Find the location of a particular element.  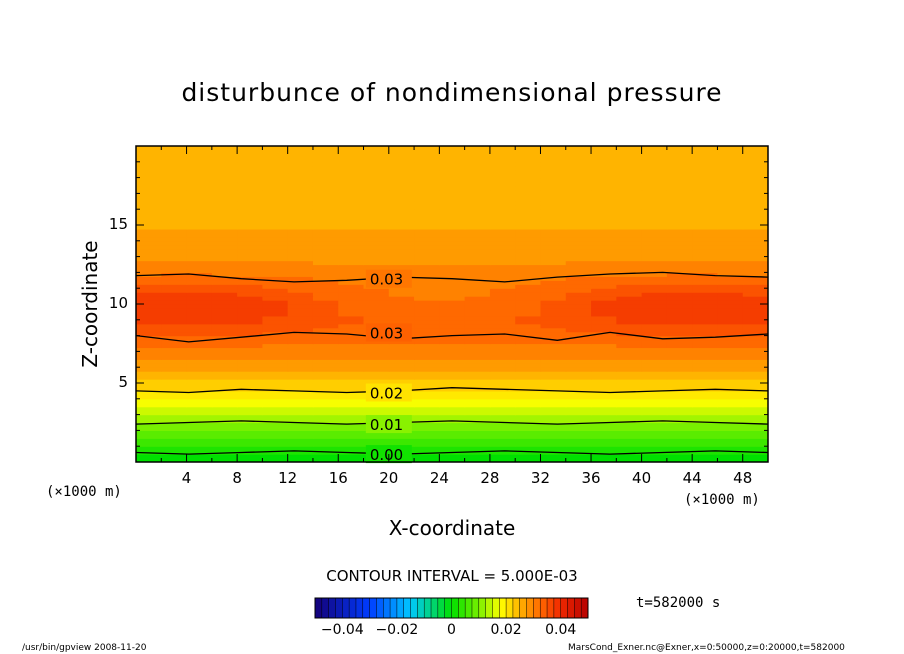

x-tick-label: 44 is located at coordinates (692, 478).